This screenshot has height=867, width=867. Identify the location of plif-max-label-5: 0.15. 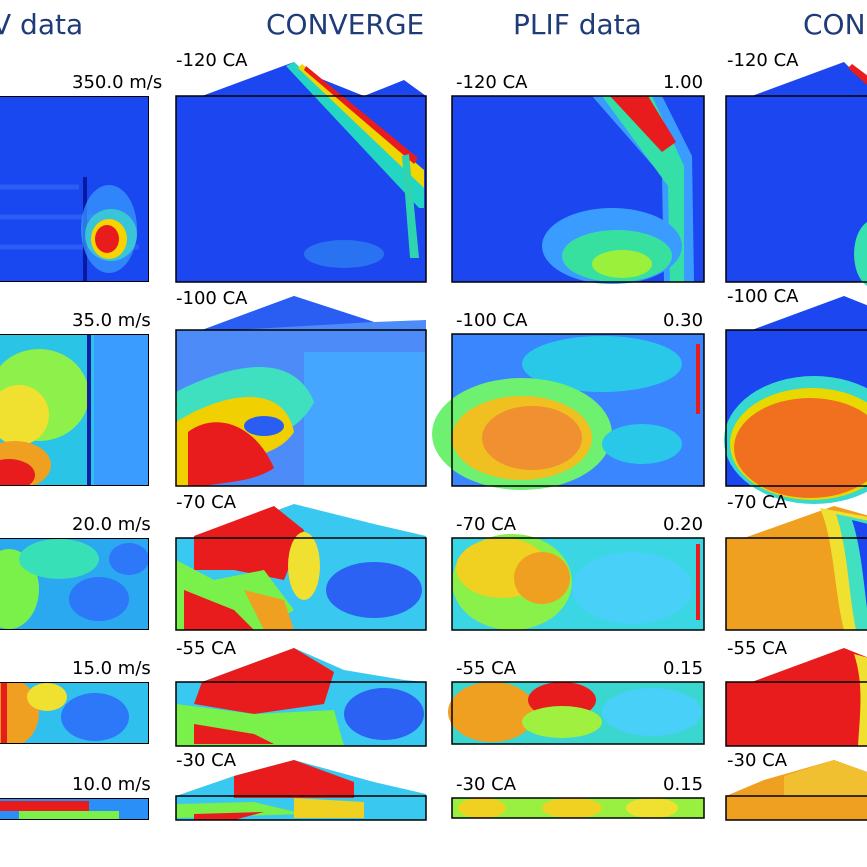
(683, 784).